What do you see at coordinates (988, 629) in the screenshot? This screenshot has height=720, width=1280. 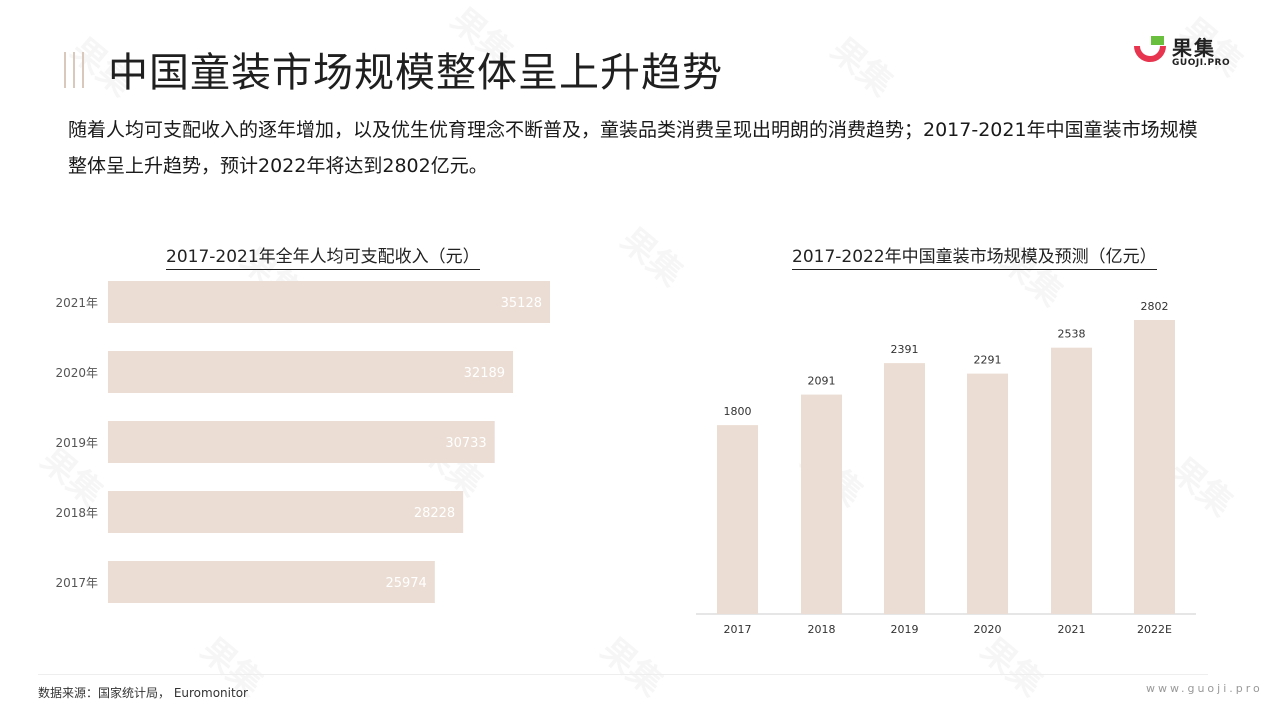 I see `market-category-label: 2020` at bounding box center [988, 629].